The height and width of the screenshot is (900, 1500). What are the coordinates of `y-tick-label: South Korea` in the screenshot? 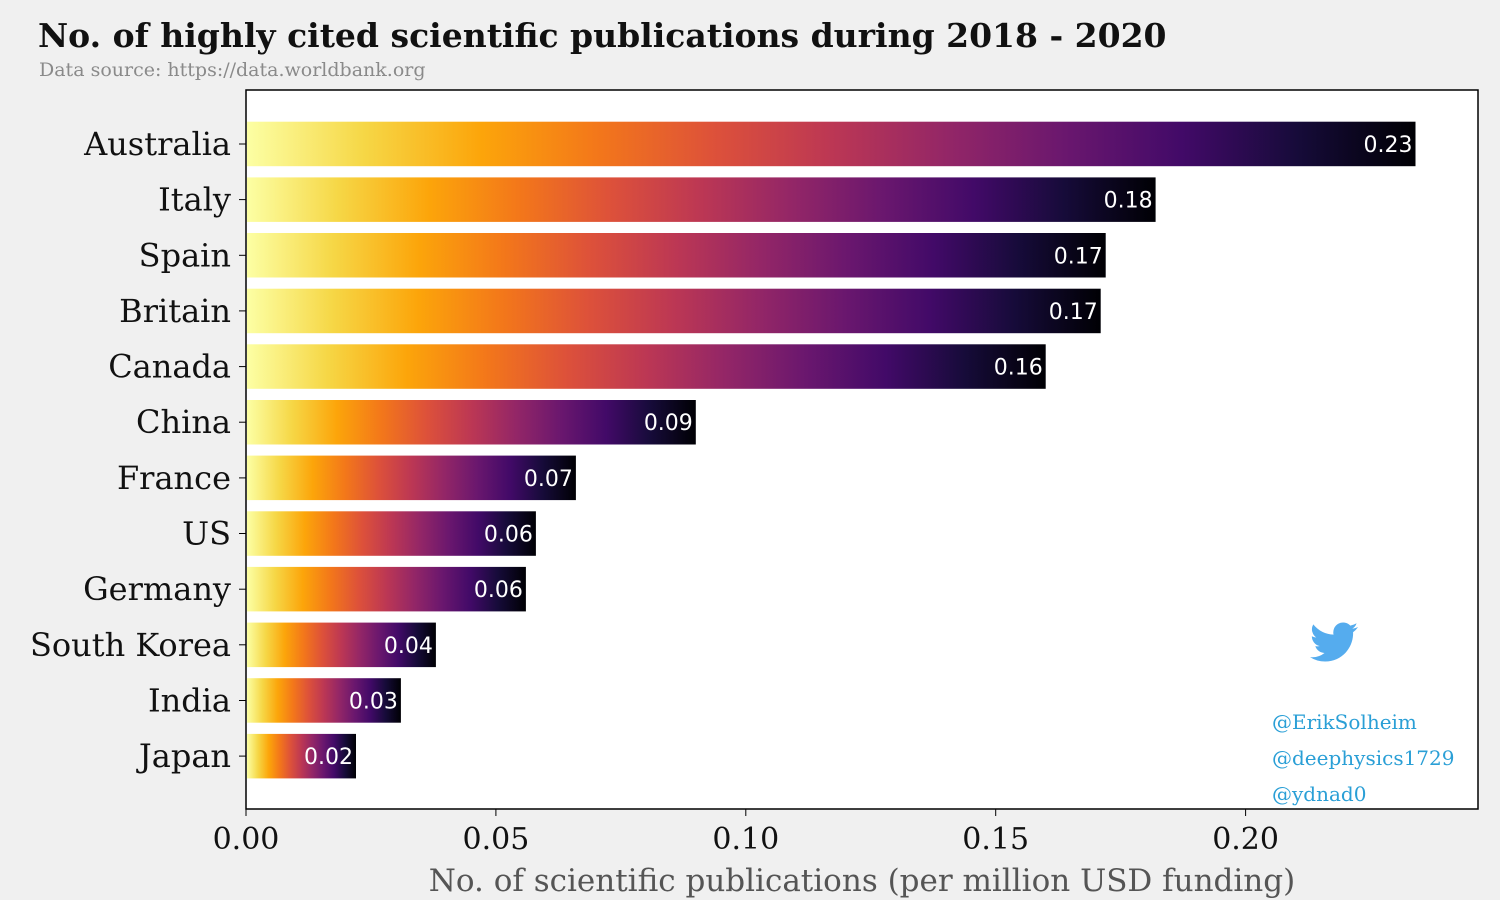 It's located at (130, 645).